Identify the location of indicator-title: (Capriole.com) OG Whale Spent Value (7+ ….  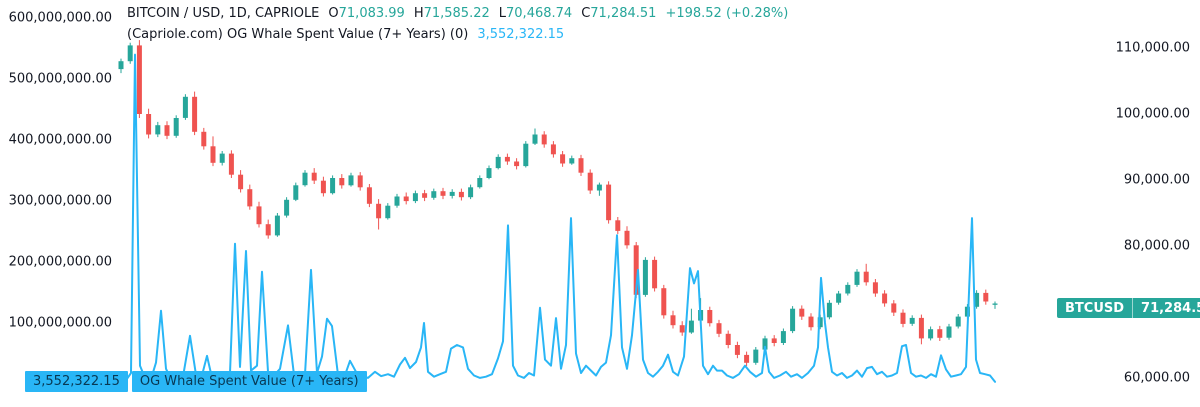
(298, 34).